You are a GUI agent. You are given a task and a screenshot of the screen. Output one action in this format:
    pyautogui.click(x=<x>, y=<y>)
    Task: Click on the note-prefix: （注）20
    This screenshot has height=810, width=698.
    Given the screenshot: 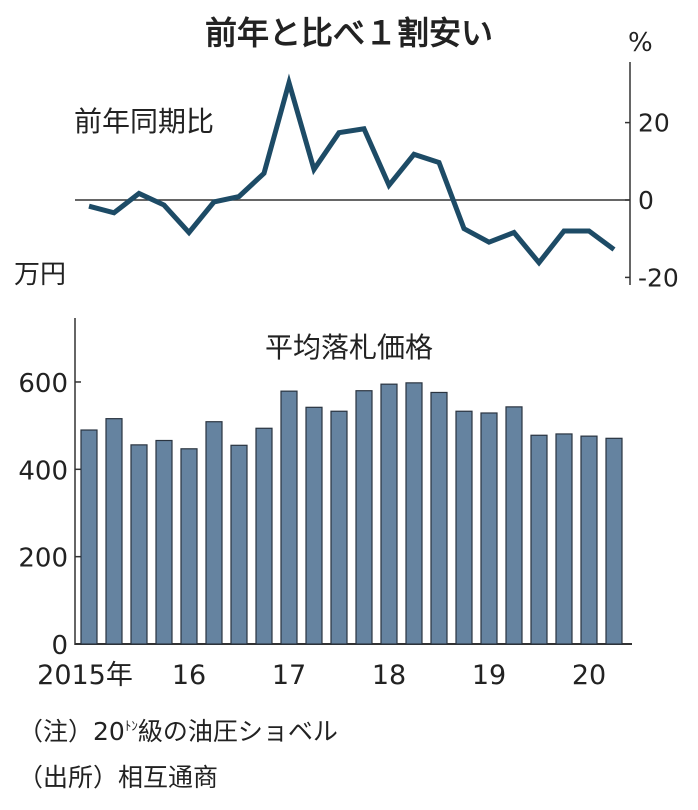 What is the action you would take?
    pyautogui.click(x=71, y=731)
    